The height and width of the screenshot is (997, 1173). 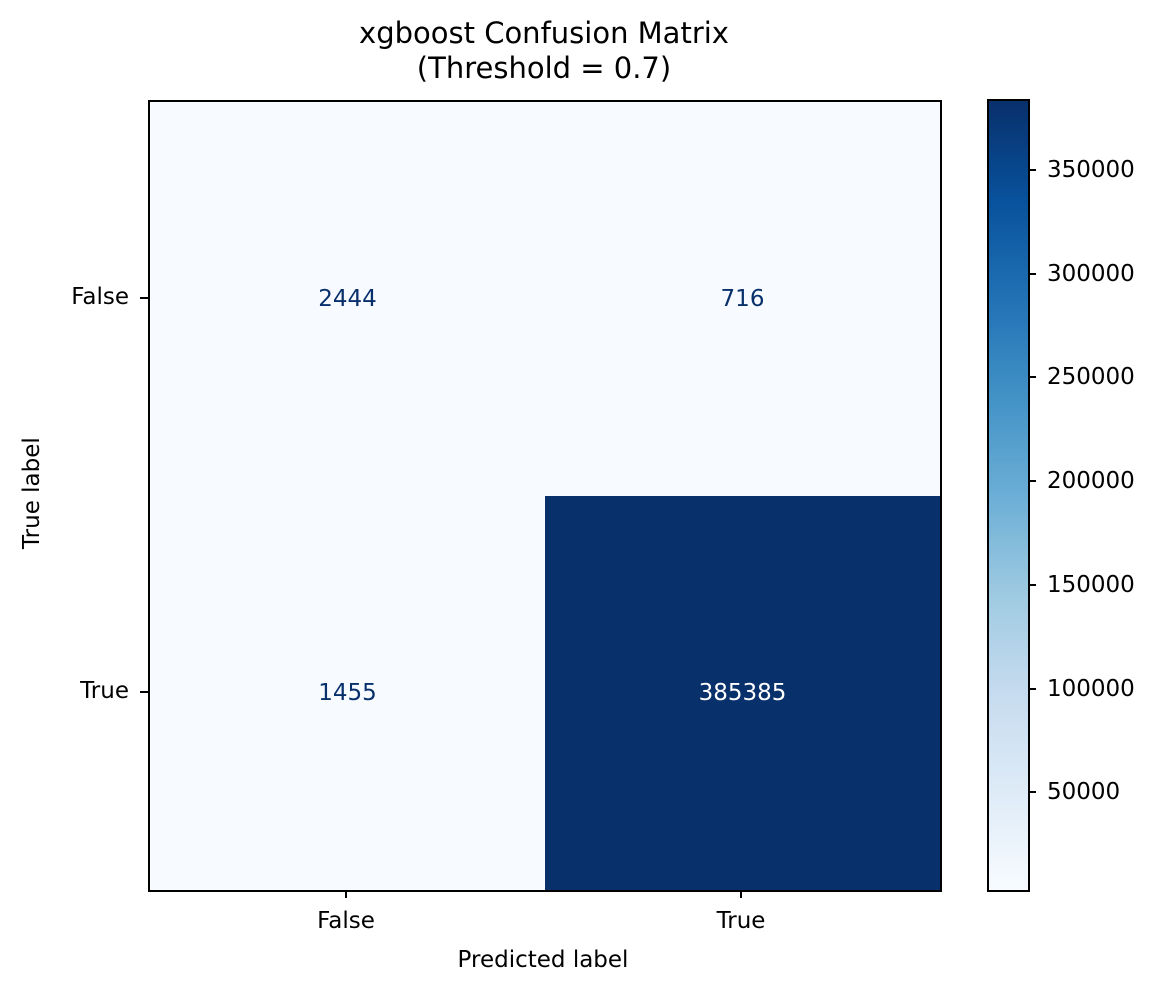 I want to click on colorbar-tick-label: 200000, so click(x=1091, y=481).